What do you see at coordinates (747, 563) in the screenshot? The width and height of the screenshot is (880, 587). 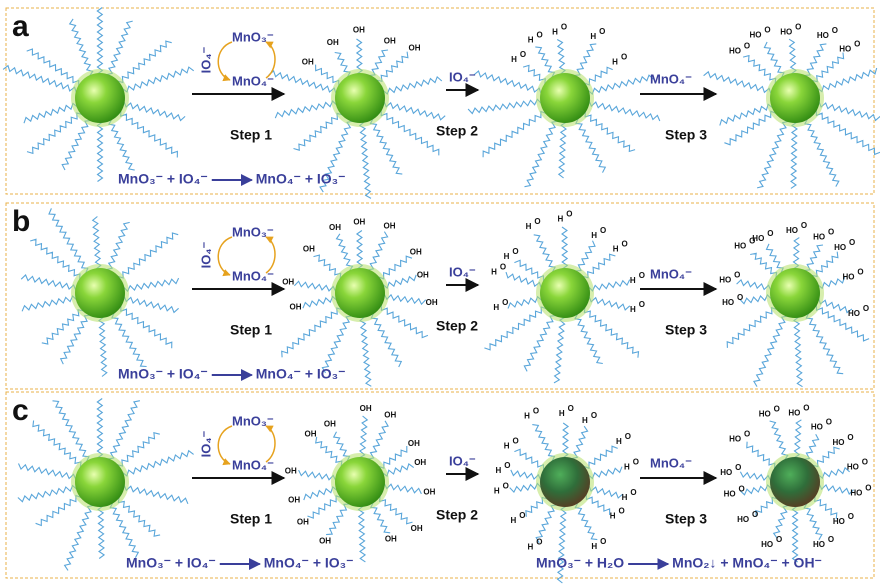 I see `equation-right: MnO₂↓ + MnO₄⁻ + OH⁻` at bounding box center [747, 563].